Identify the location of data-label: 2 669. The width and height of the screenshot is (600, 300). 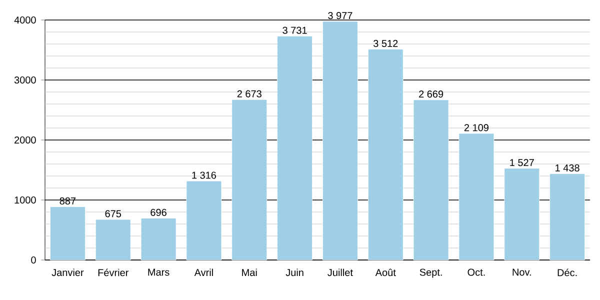
(431, 94).